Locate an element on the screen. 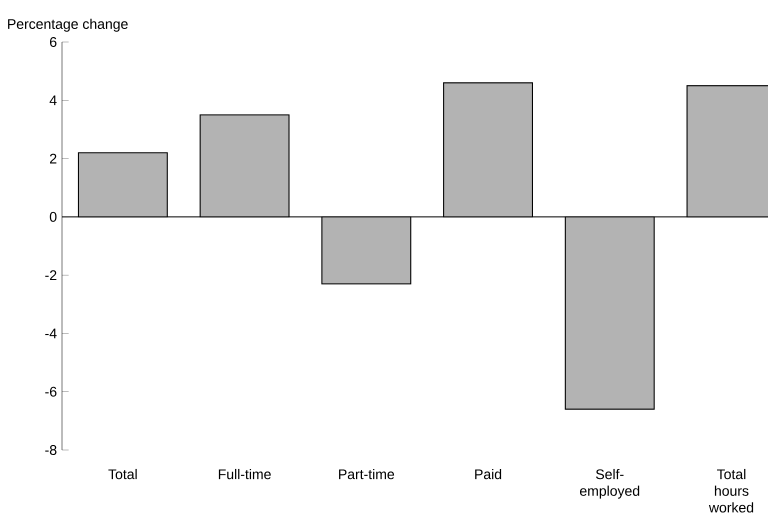 This screenshot has width=768, height=529. x-tick-label: Part-time is located at coordinates (366, 474).